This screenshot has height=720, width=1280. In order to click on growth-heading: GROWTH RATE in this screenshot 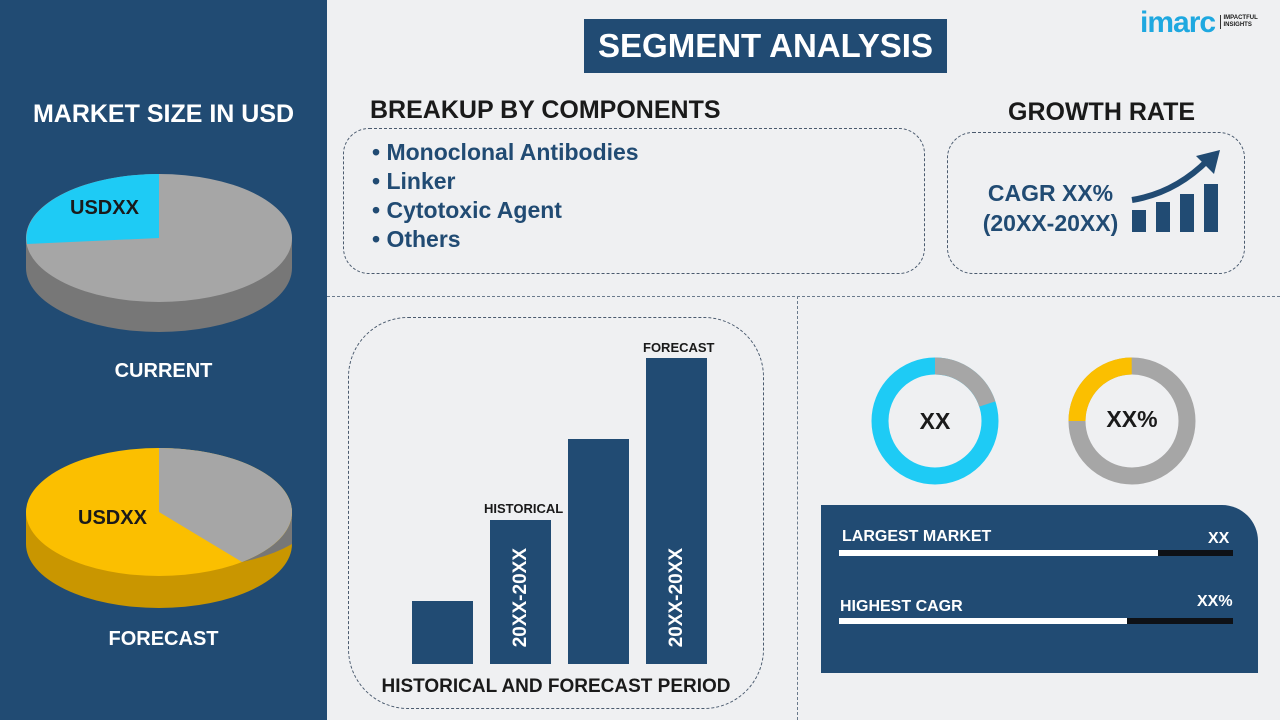, I will do `click(1102, 112)`.